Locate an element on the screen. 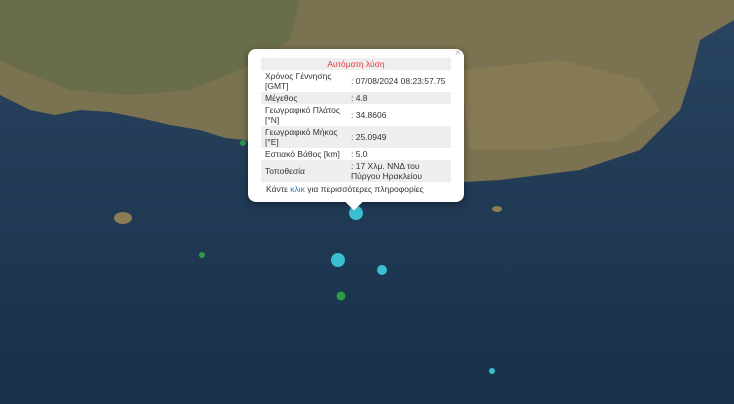 This screenshot has height=404, width=734. row-value: : 07/08/2024 08:23:57.75 is located at coordinates (398, 81).